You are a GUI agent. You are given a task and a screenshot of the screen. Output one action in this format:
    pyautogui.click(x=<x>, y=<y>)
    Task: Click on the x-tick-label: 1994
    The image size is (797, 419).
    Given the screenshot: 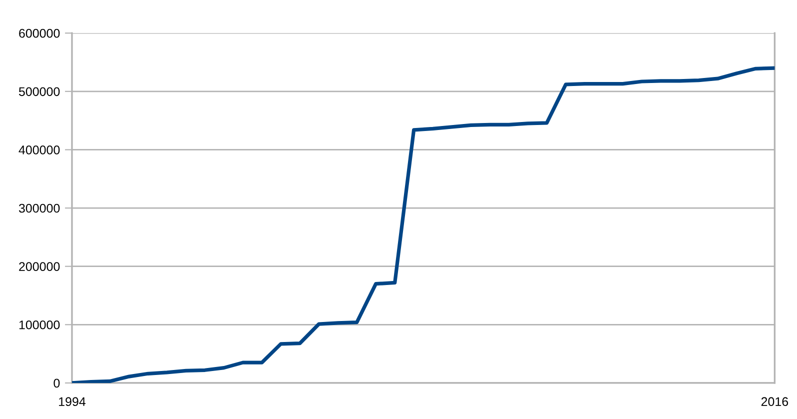 What is the action you would take?
    pyautogui.click(x=72, y=401)
    